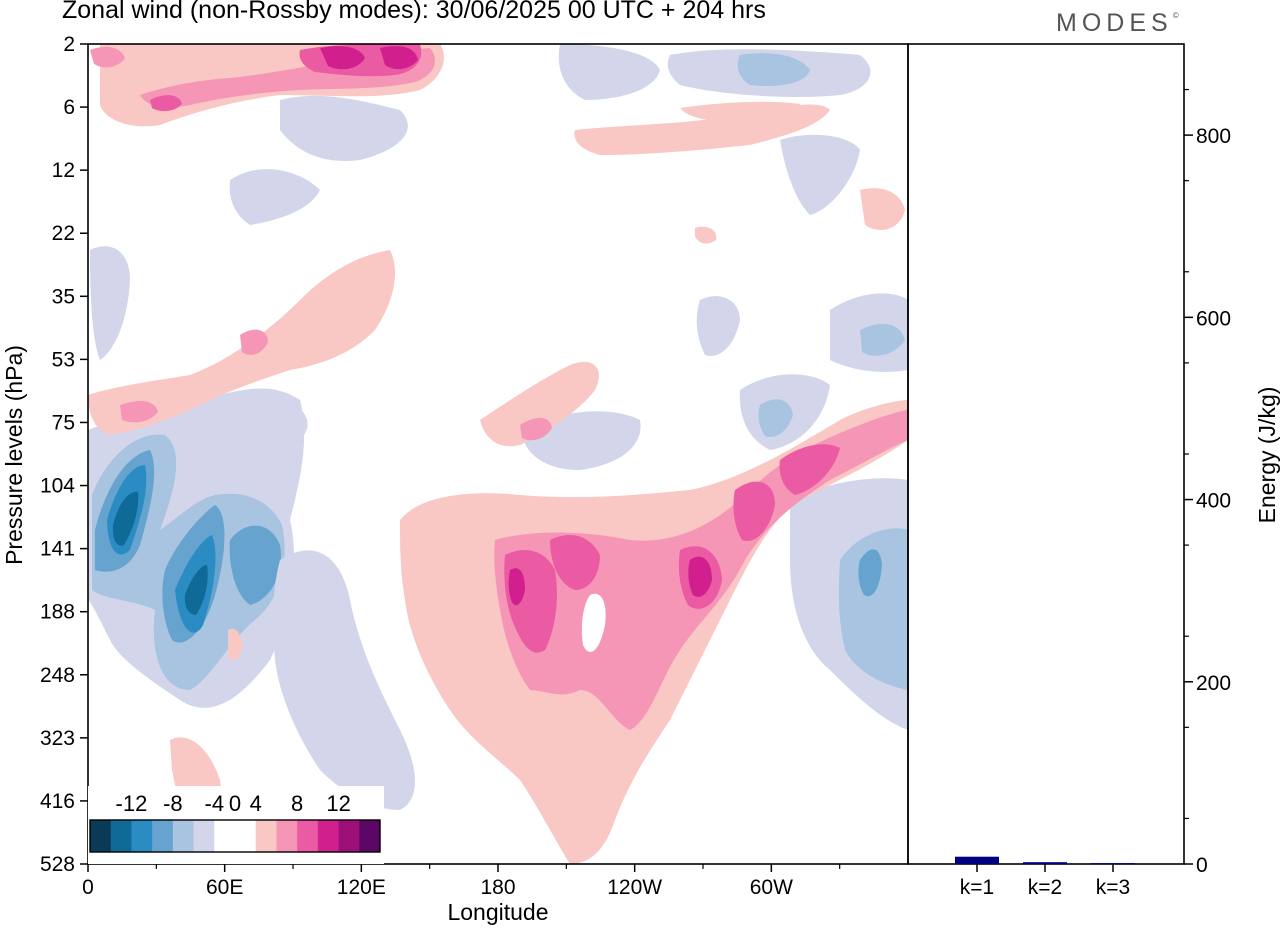  I want to click on pos-region-strat-patch-b, so click(706, 235).